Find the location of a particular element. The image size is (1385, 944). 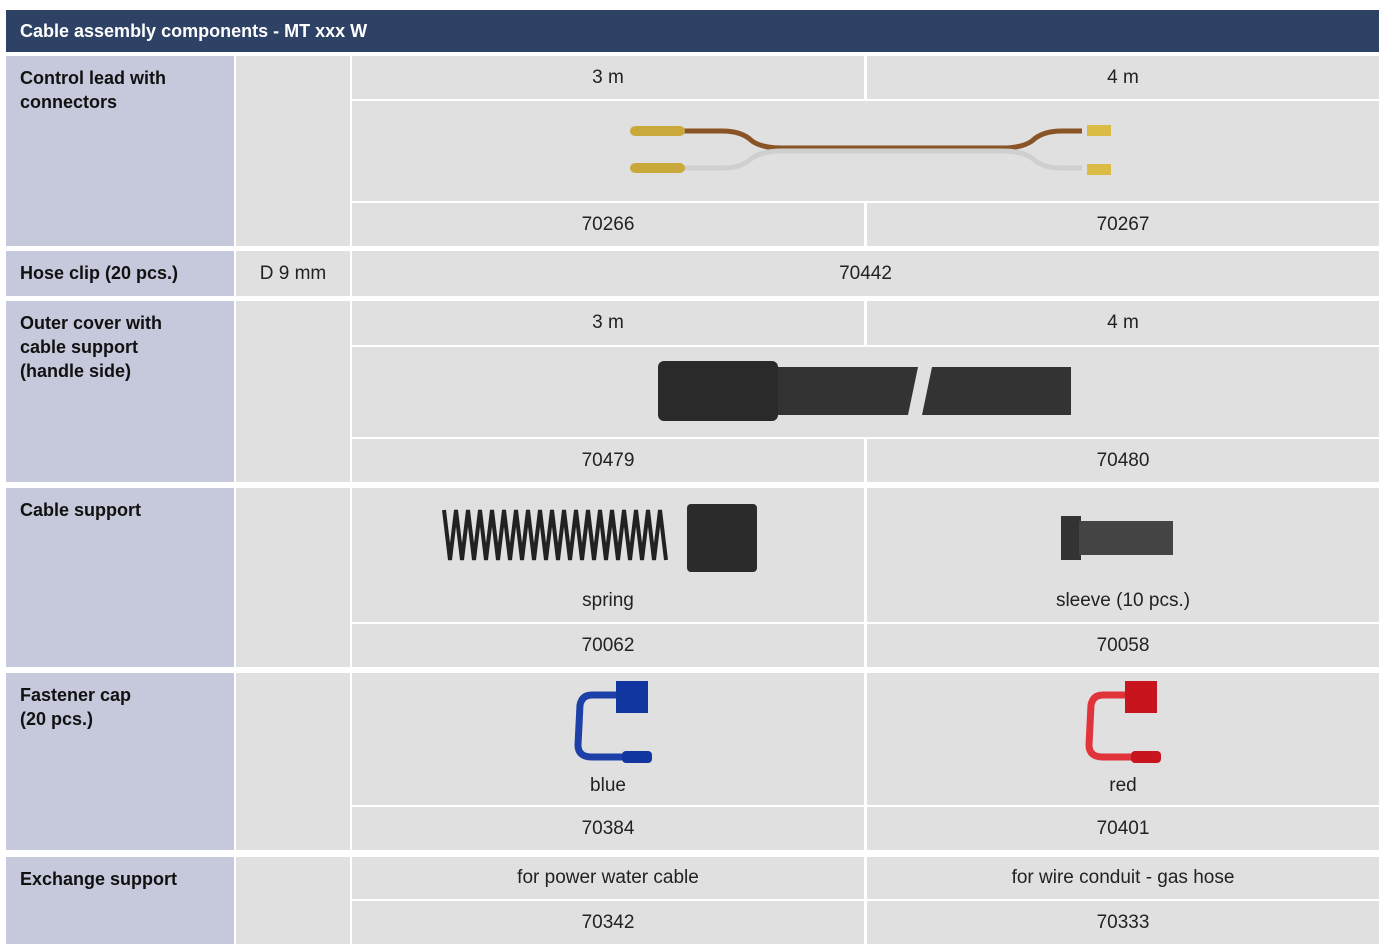

variant-label: spring is located at coordinates (608, 600).